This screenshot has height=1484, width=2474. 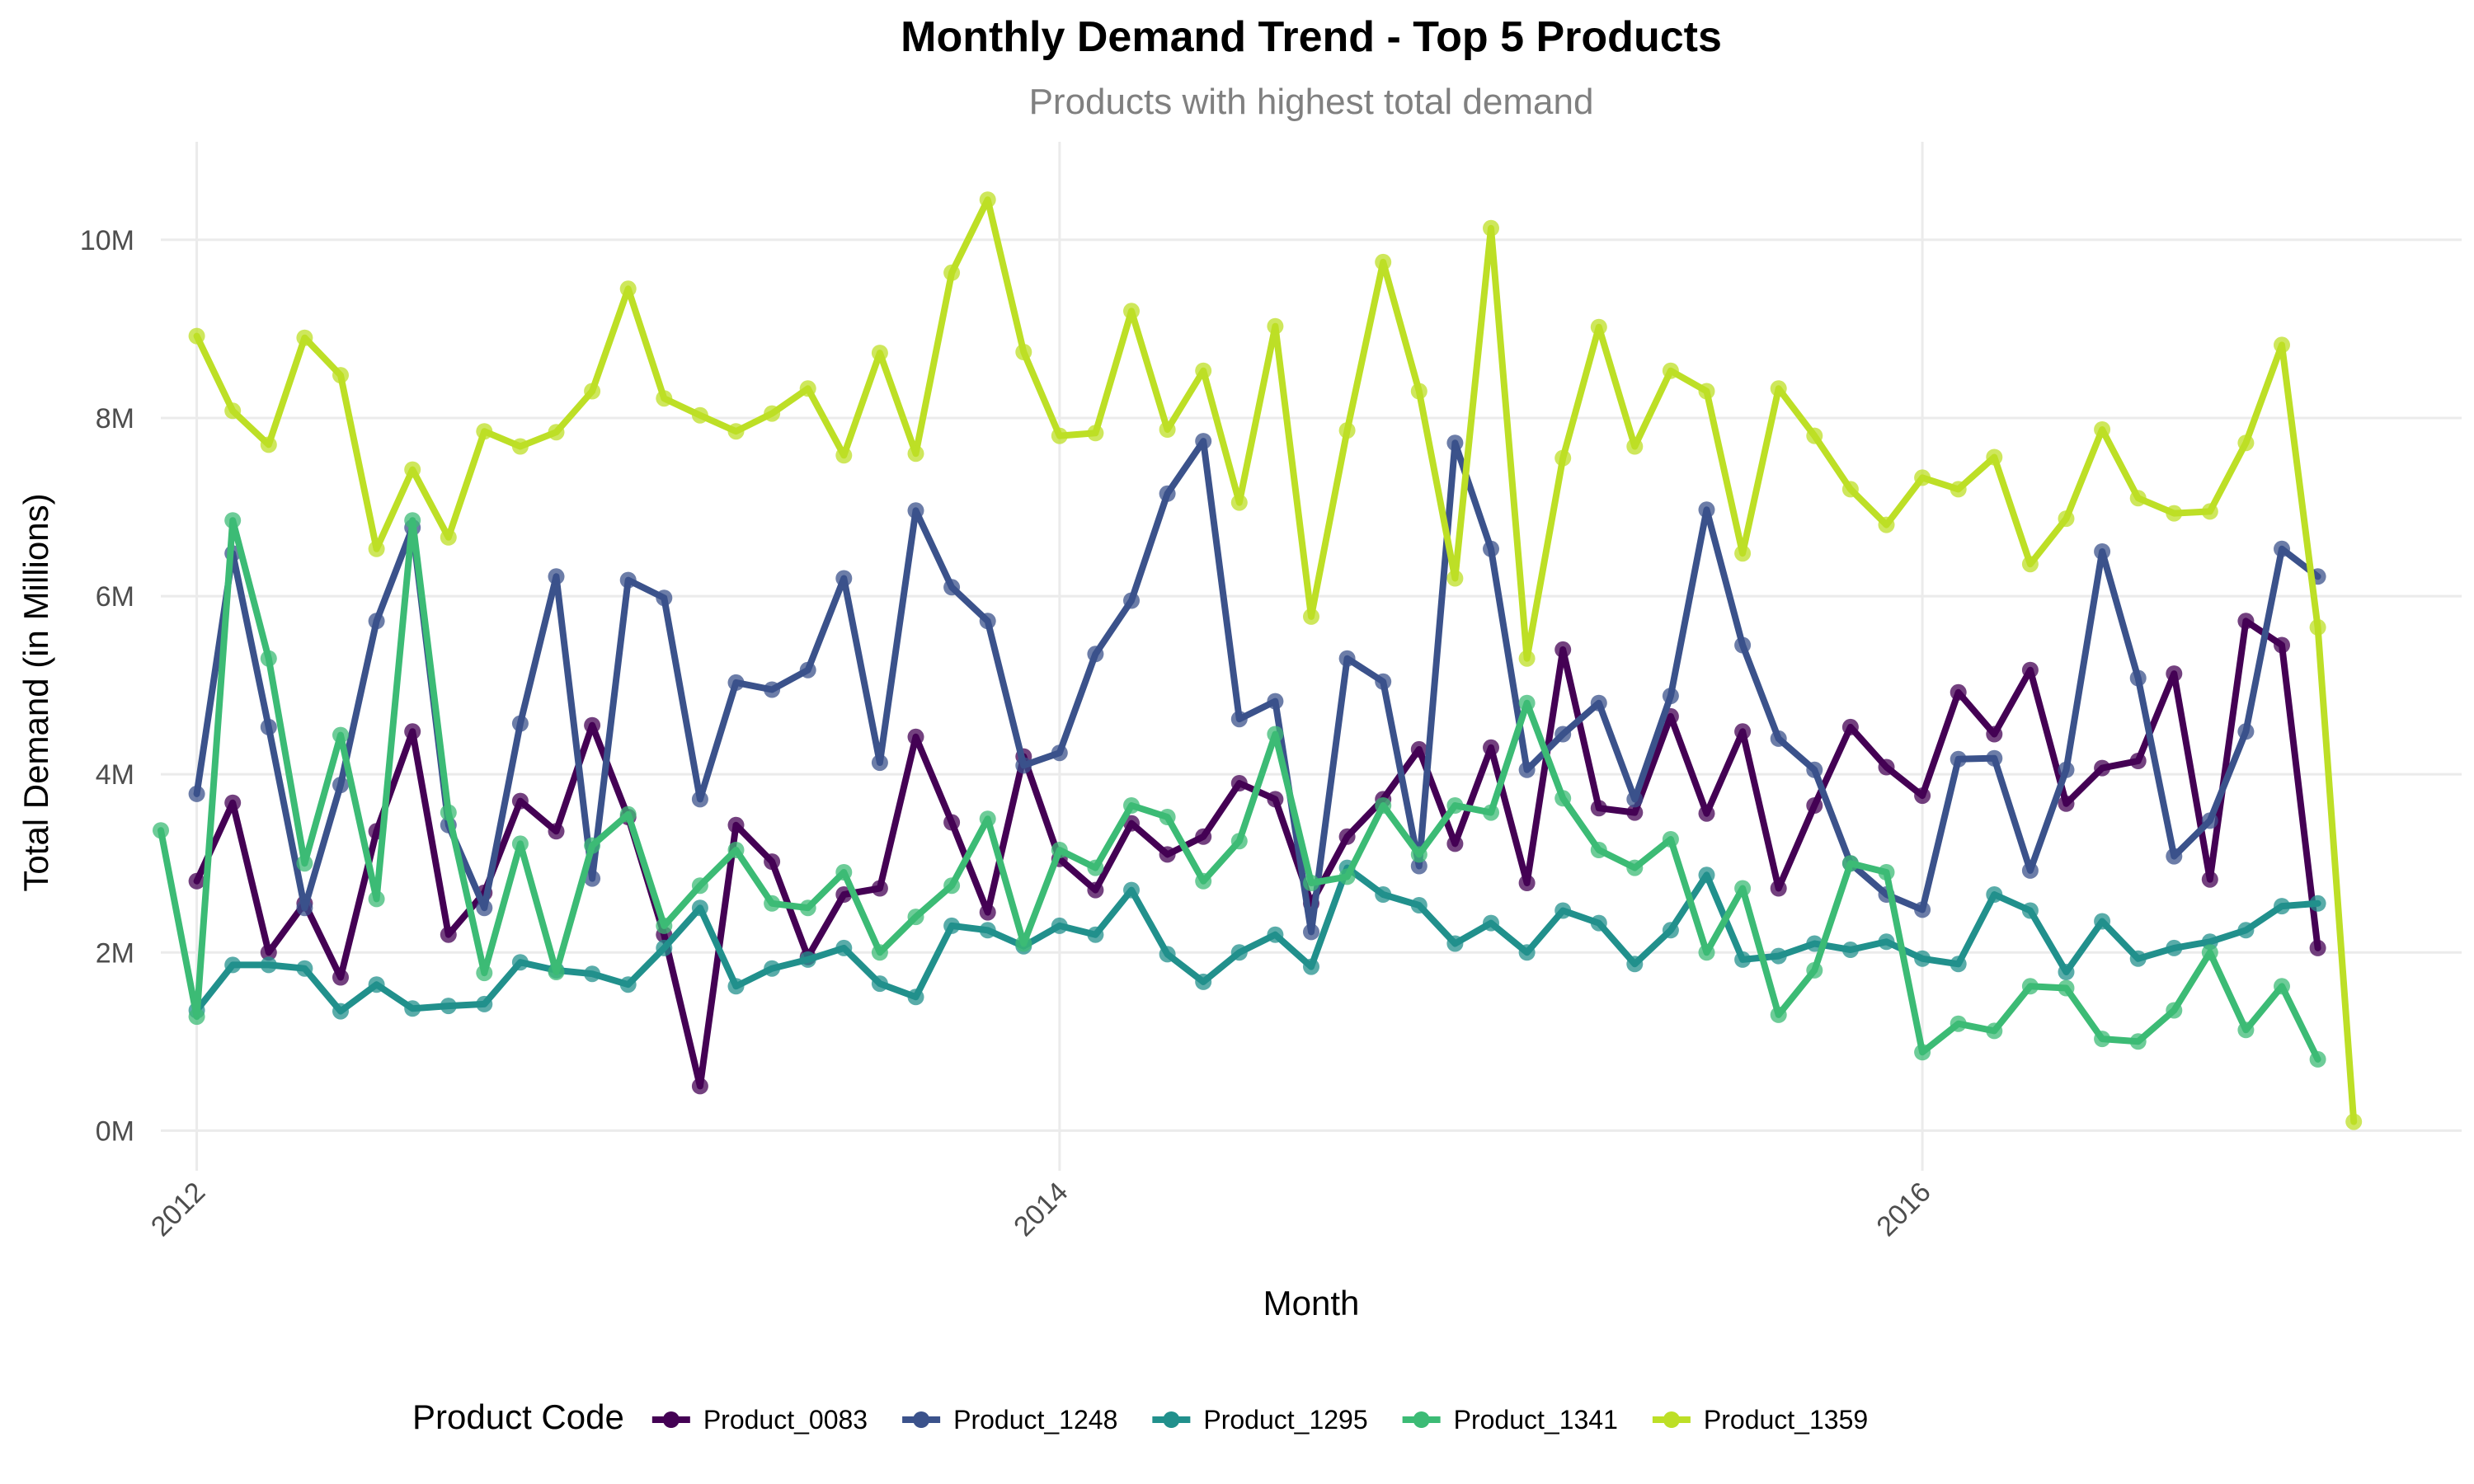 I want to click on legend-label: Product_1295, so click(x=1285, y=1420).